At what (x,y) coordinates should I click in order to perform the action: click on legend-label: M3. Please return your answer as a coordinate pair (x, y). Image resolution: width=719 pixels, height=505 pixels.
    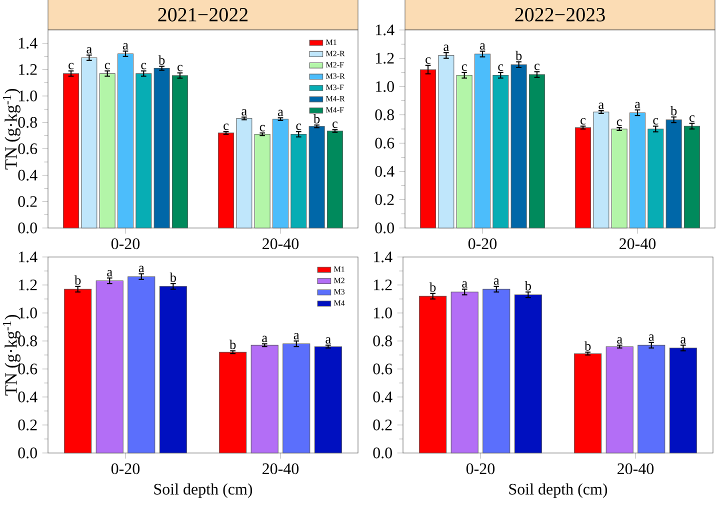
    Looking at the image, I should click on (339, 291).